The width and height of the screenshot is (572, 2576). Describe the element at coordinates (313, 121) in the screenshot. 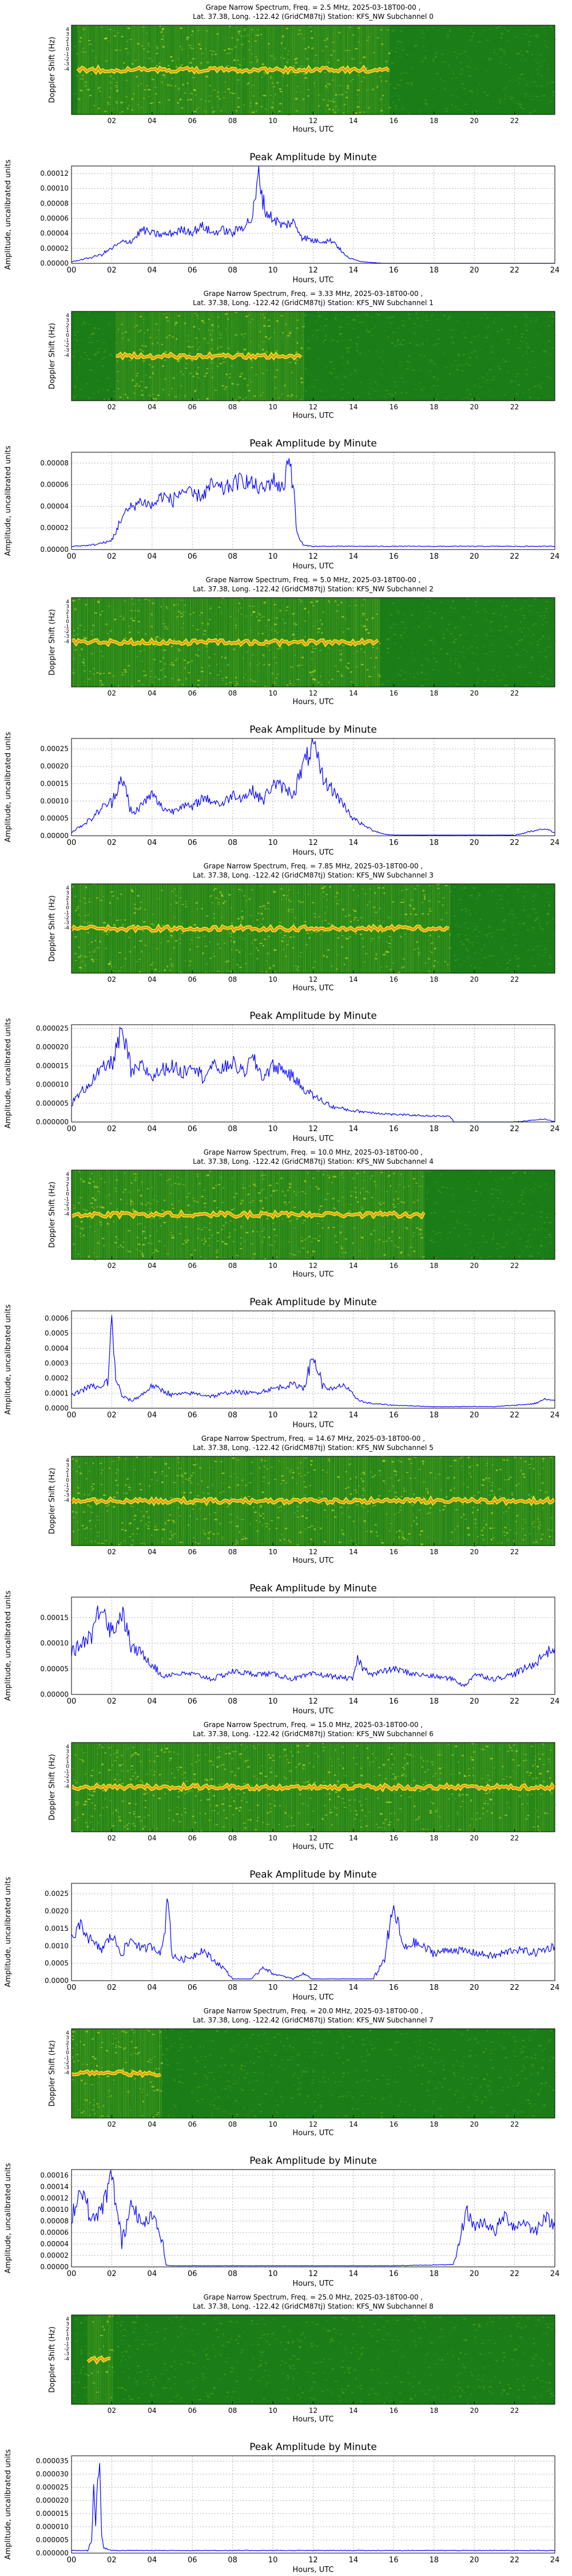

I see `x-tick-label: 12` at that location.